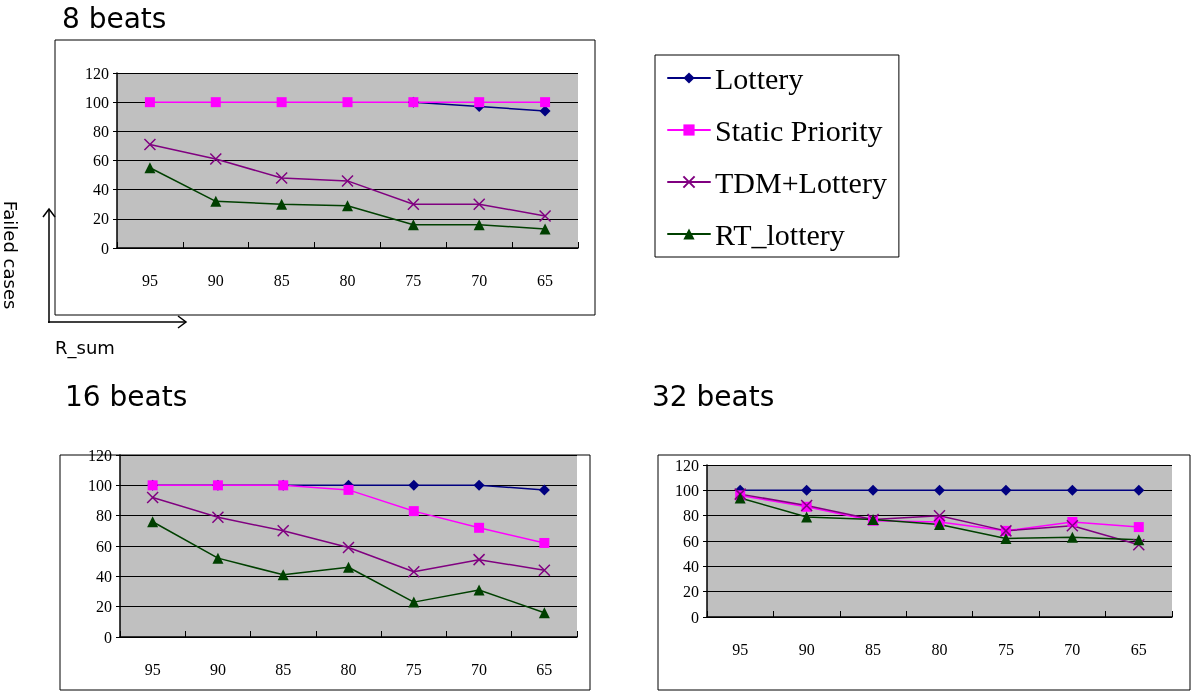  Describe the element at coordinates (281, 280) in the screenshot. I see `x-tick-label: 85` at that location.